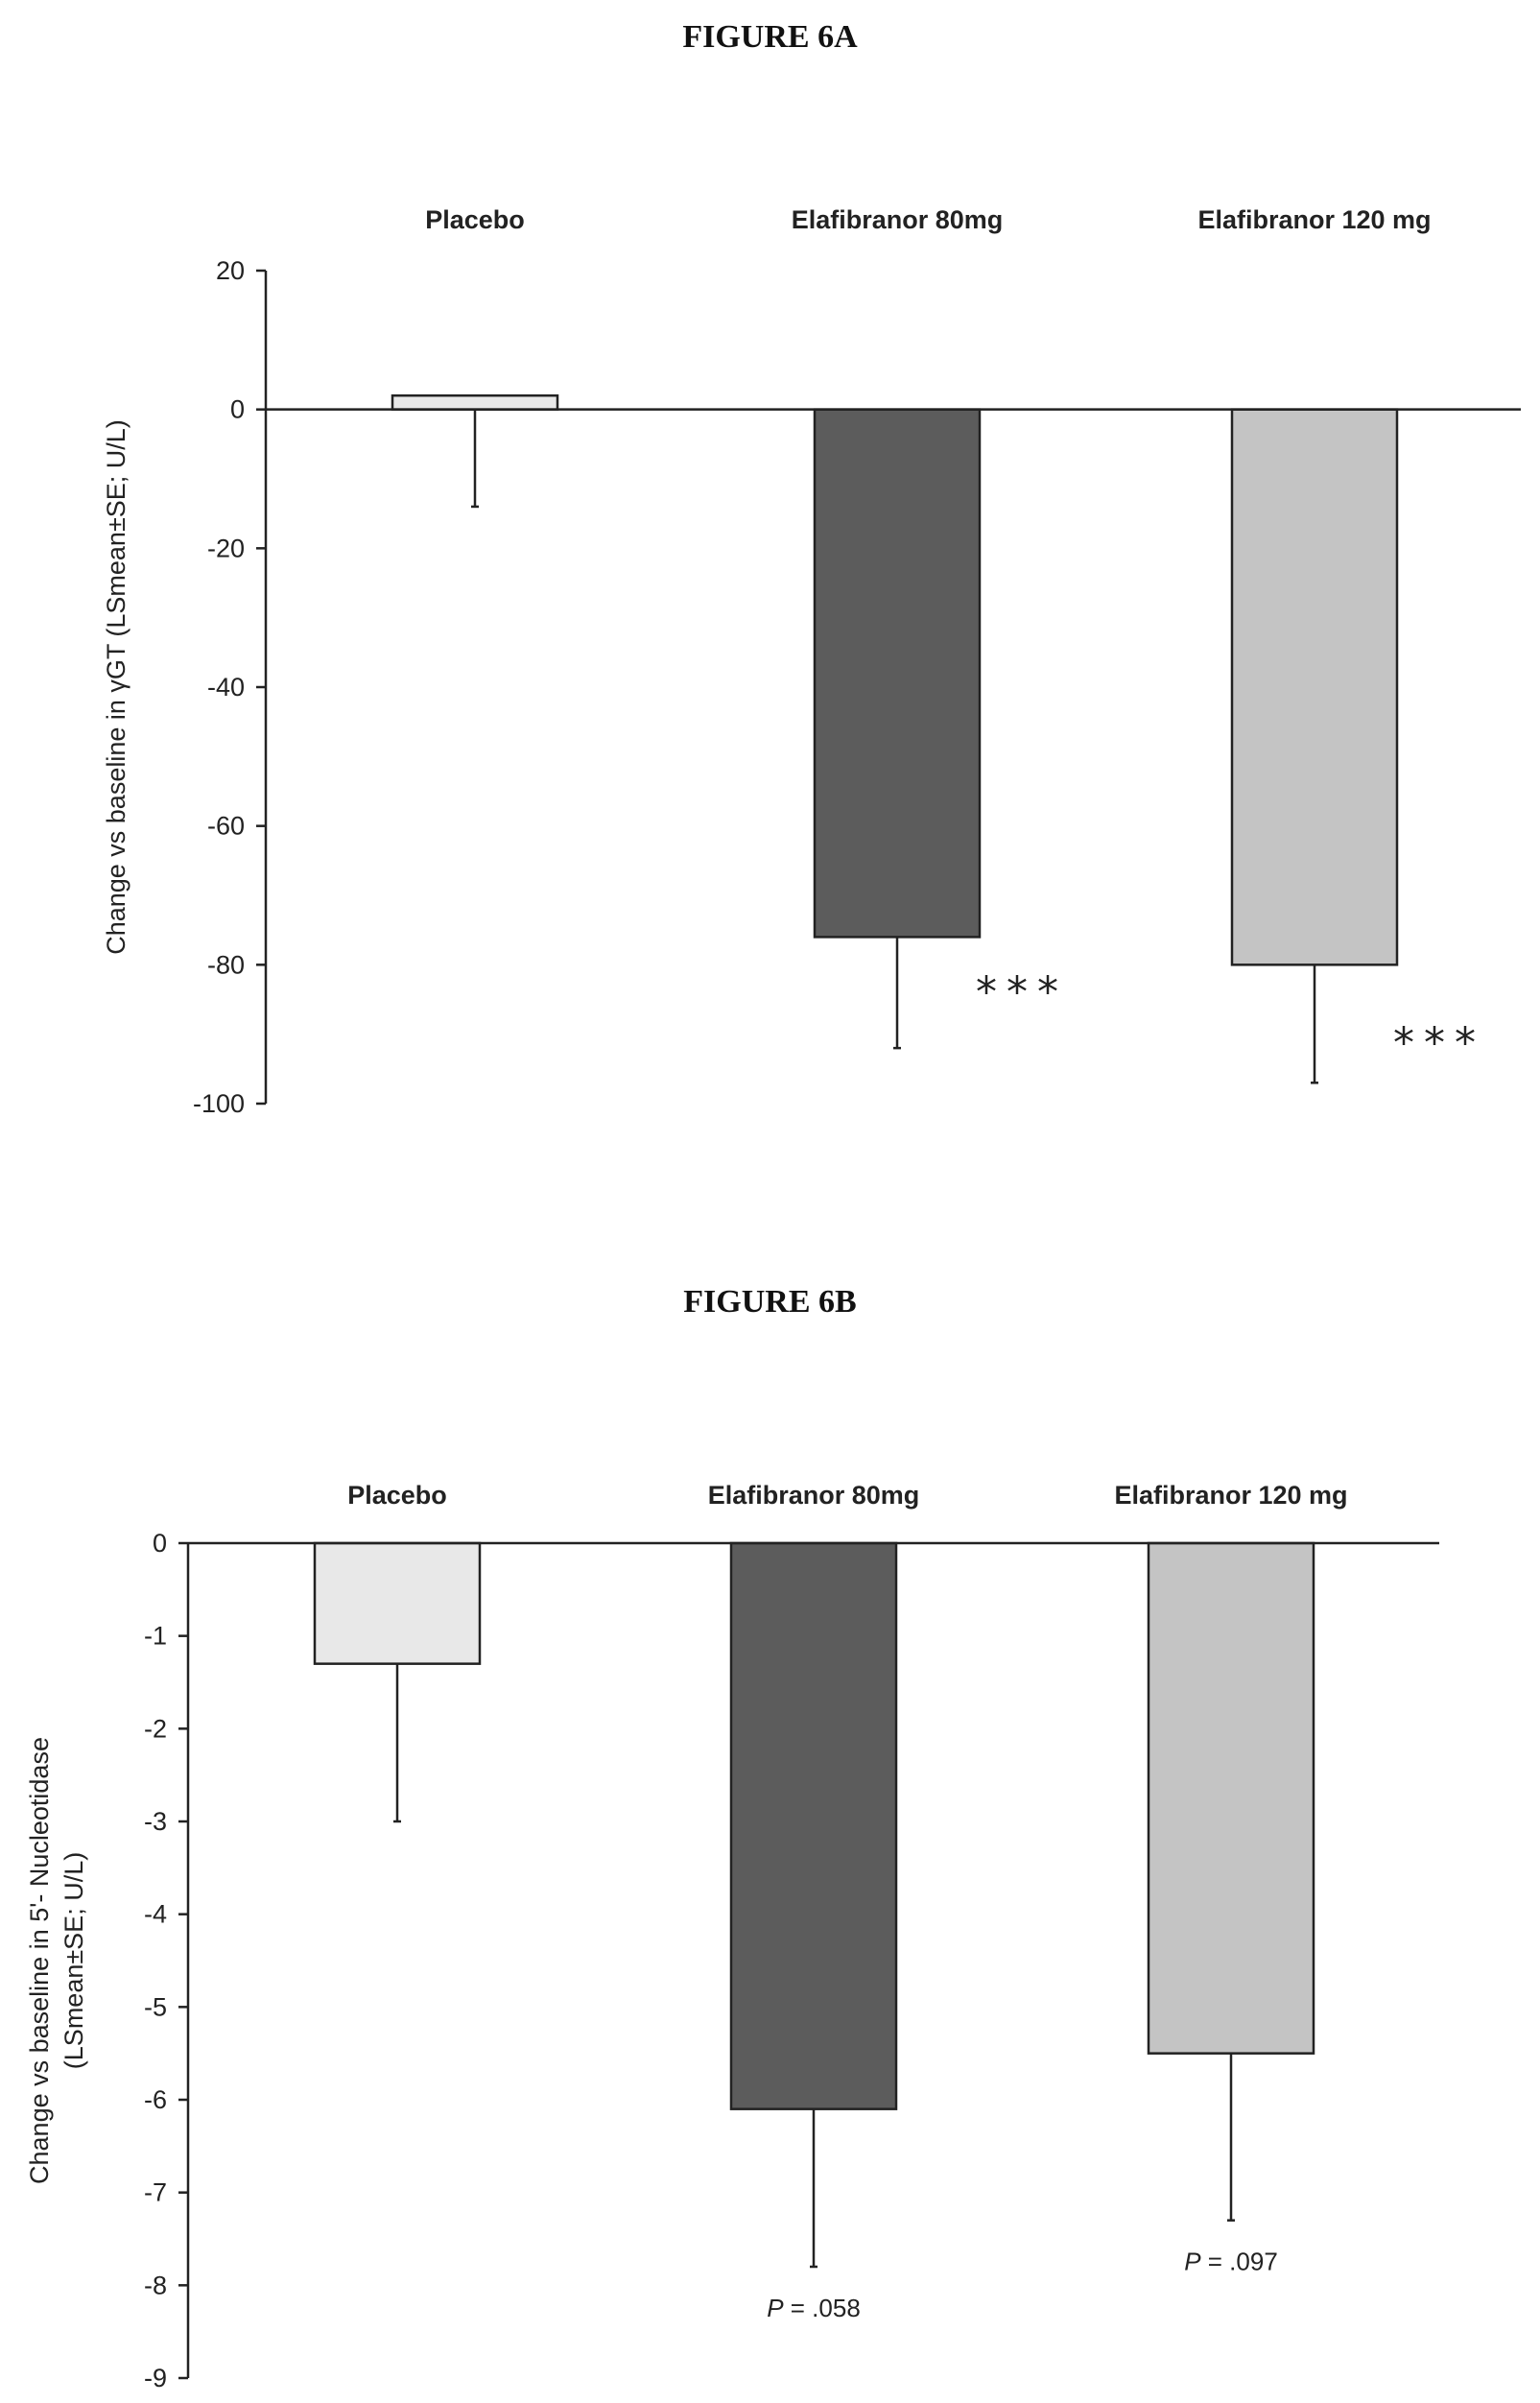 The image size is (1540, 2403). I want to click on y-tick-label: -2, so click(155, 1728).